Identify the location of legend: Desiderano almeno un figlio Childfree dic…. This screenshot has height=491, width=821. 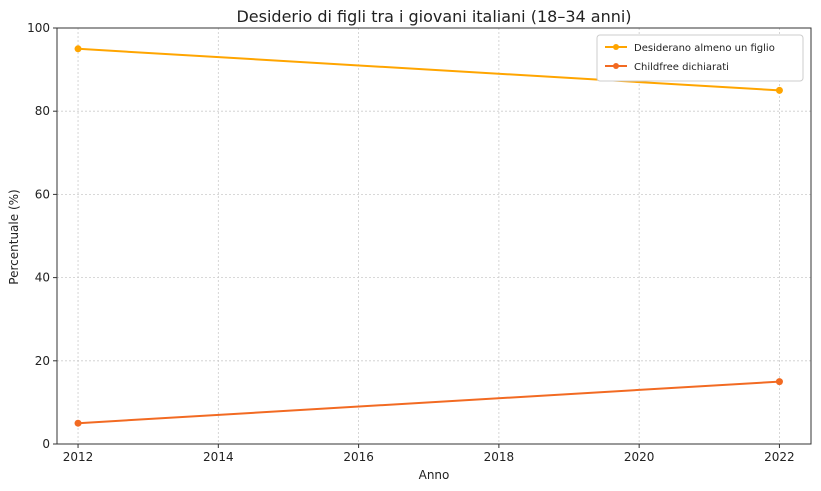
(700, 58).